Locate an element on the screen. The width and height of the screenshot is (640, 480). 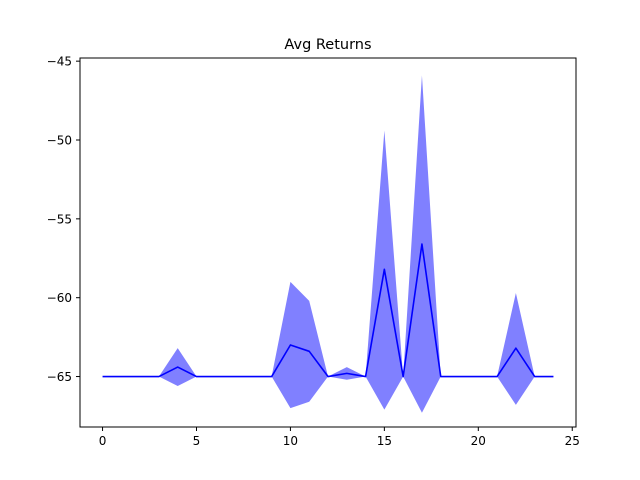
x-tick-label: 25 is located at coordinates (572, 441).